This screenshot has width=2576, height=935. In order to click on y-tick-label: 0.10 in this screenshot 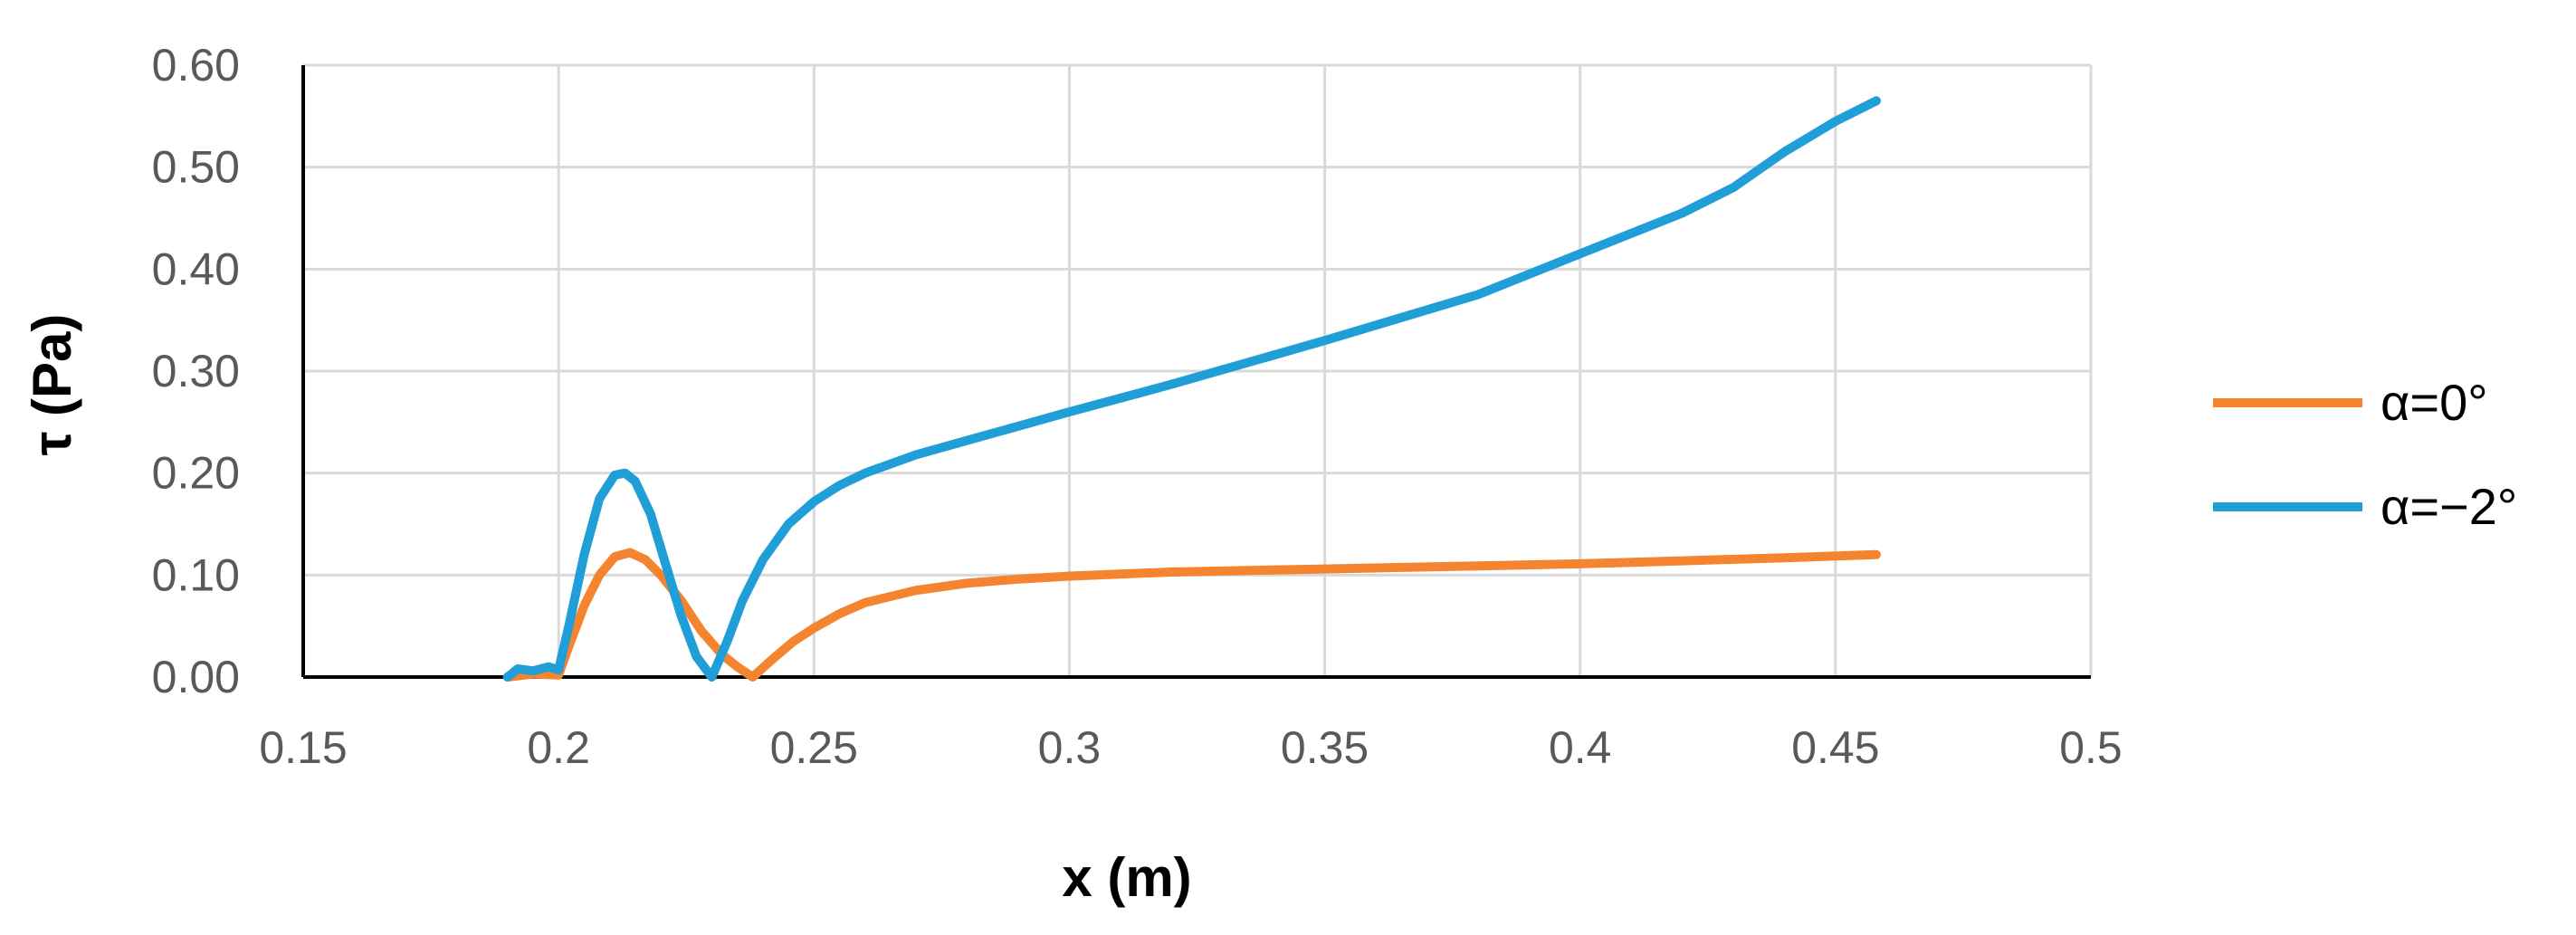, I will do `click(196, 574)`.